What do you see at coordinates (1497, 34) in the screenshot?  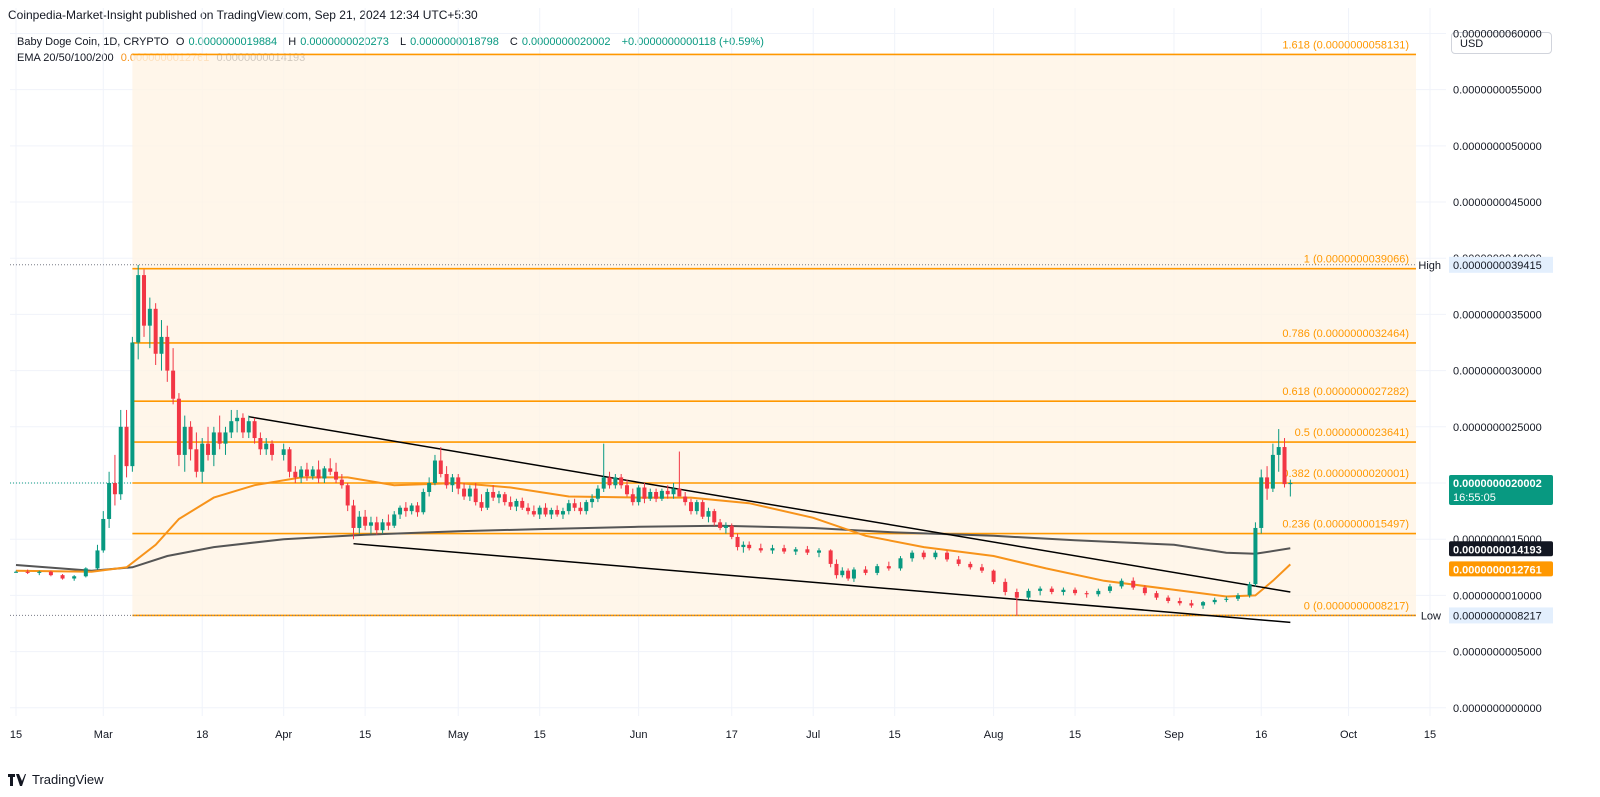 I see `y-tick-label: 0.0000000060000` at bounding box center [1497, 34].